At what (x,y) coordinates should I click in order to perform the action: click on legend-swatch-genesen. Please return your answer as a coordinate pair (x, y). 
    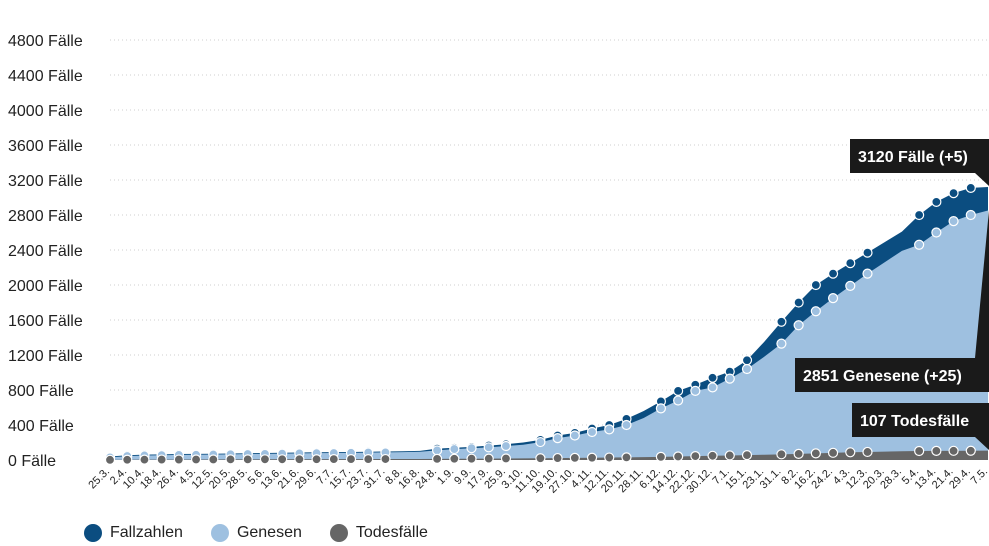
    Looking at the image, I should click on (219, 533).